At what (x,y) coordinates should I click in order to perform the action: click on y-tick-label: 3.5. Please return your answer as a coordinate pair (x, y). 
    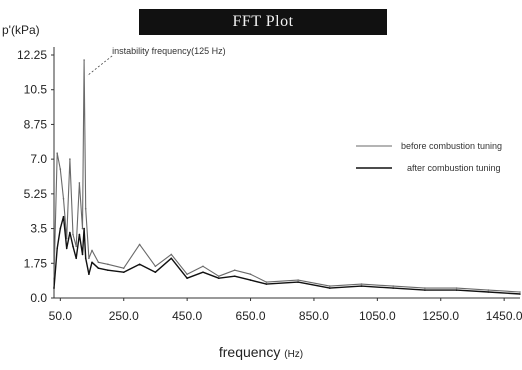
    Looking at the image, I should click on (38, 229).